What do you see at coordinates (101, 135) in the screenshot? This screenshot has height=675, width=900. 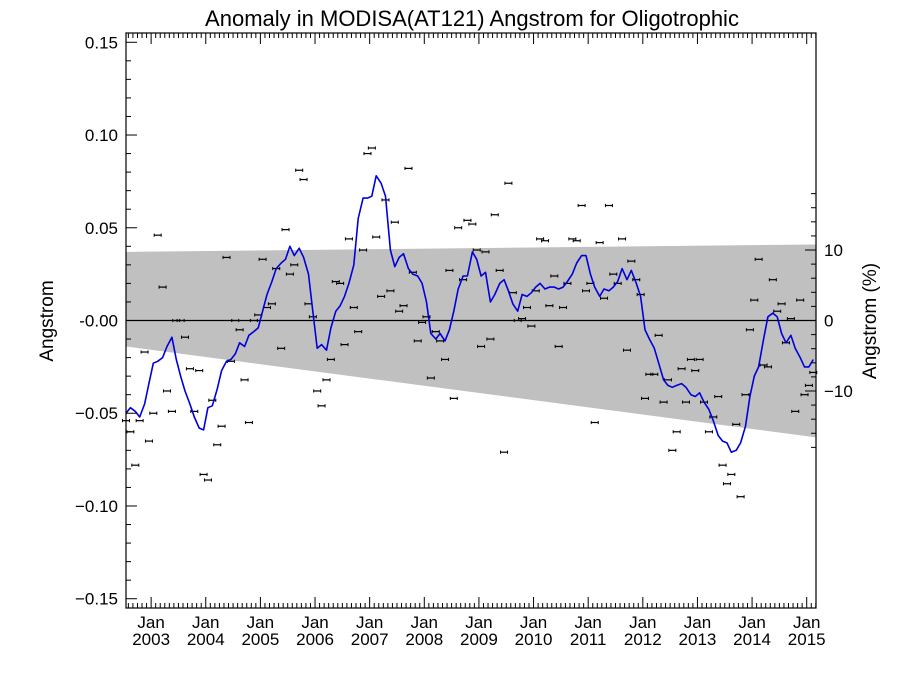 I see `y-tick-label: 0.10` at bounding box center [101, 135].